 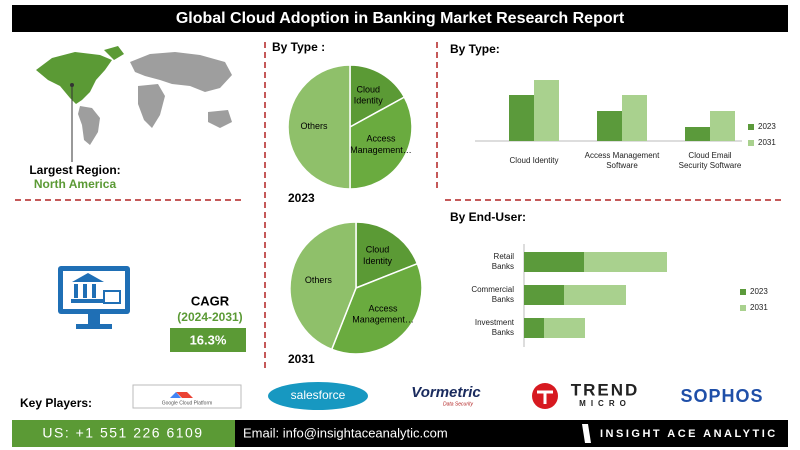 What do you see at coordinates (492, 294) in the screenshot?
I see `y-tick-label: Commercial Banks` at bounding box center [492, 294].